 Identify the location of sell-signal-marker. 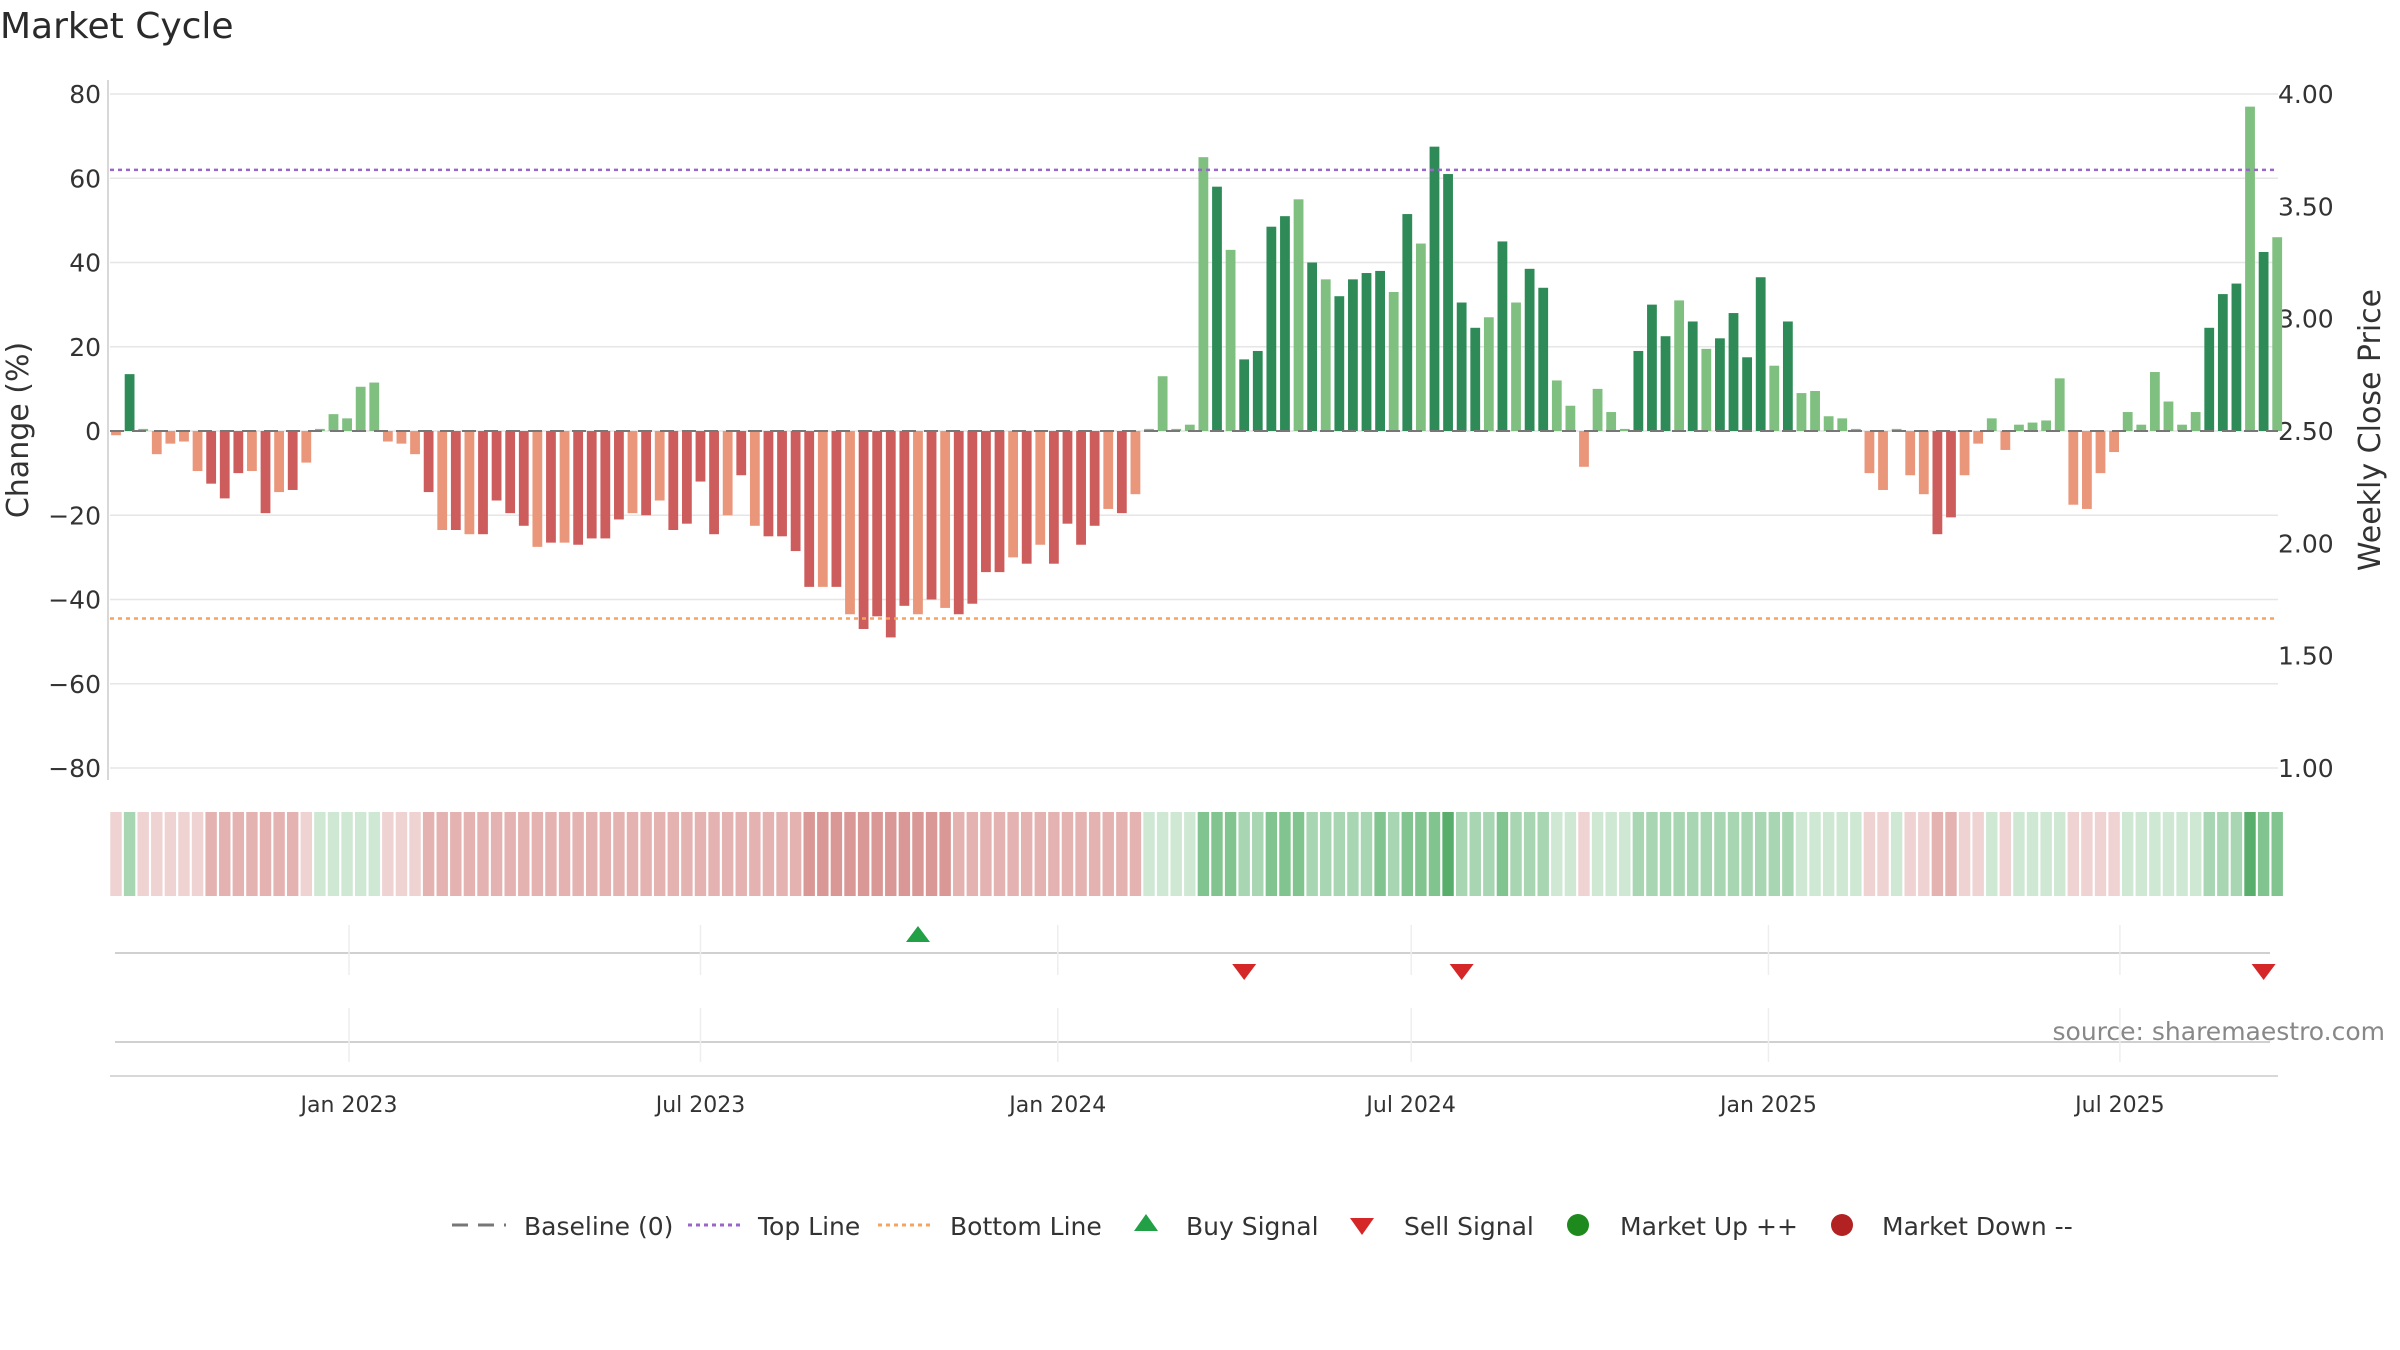
(1461, 972).